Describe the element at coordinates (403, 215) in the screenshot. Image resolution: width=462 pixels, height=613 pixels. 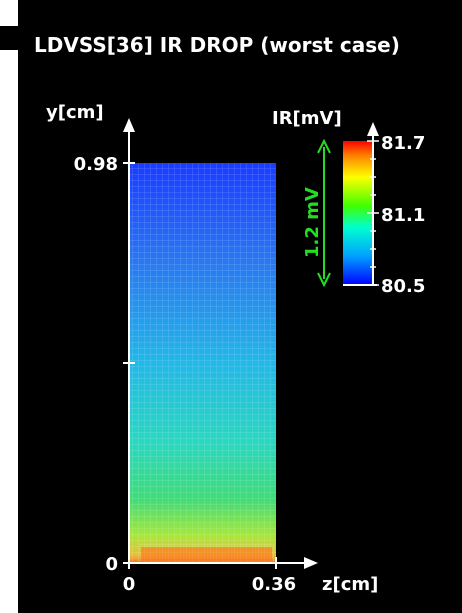
I see `colorbar-tick-label: 81.1` at that location.